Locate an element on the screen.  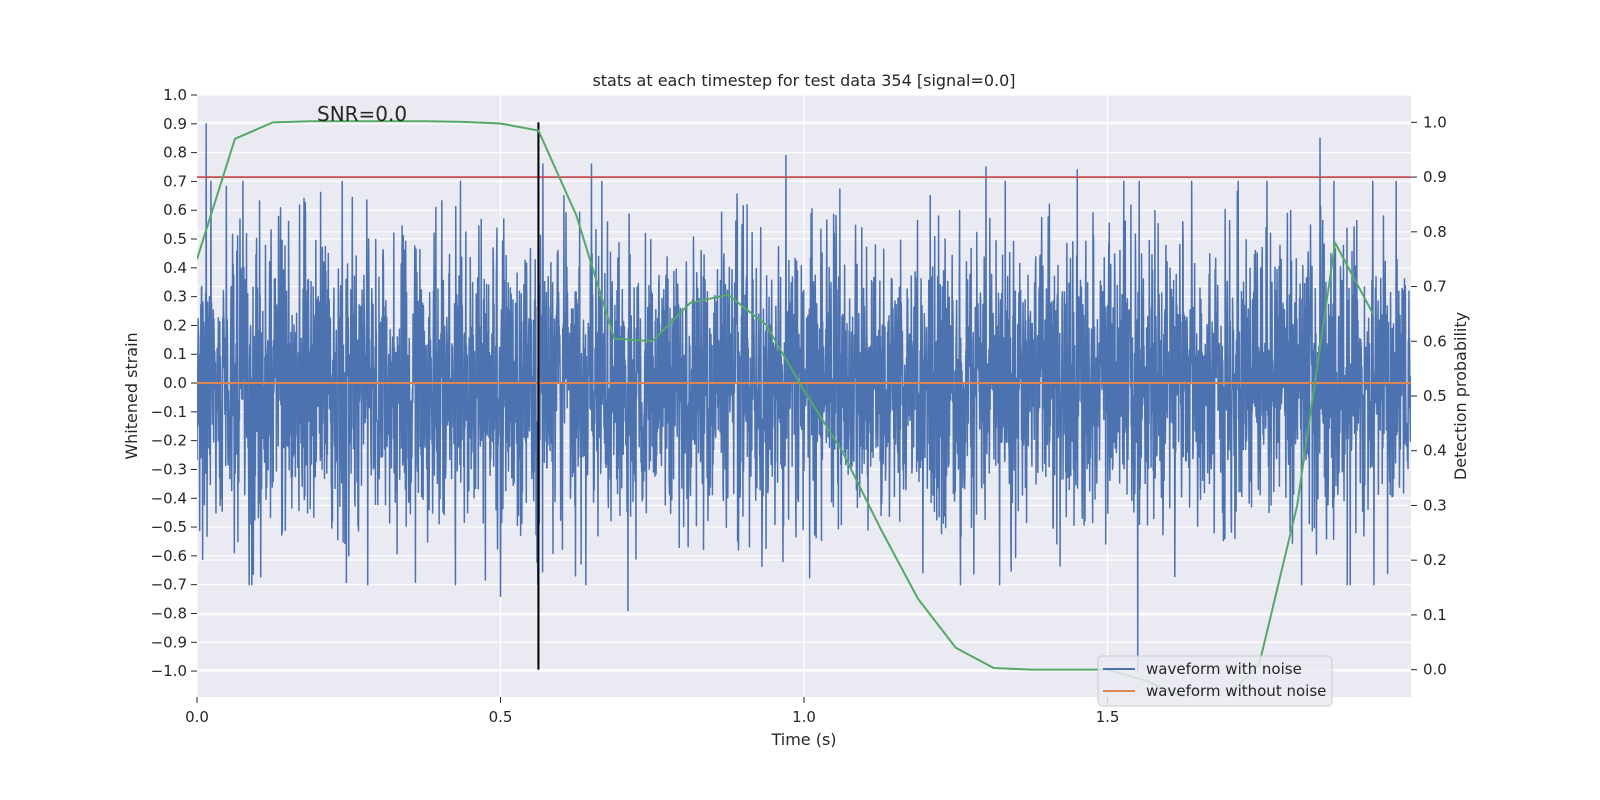
y2-tick-label: 0.2 is located at coordinates (1435, 560).